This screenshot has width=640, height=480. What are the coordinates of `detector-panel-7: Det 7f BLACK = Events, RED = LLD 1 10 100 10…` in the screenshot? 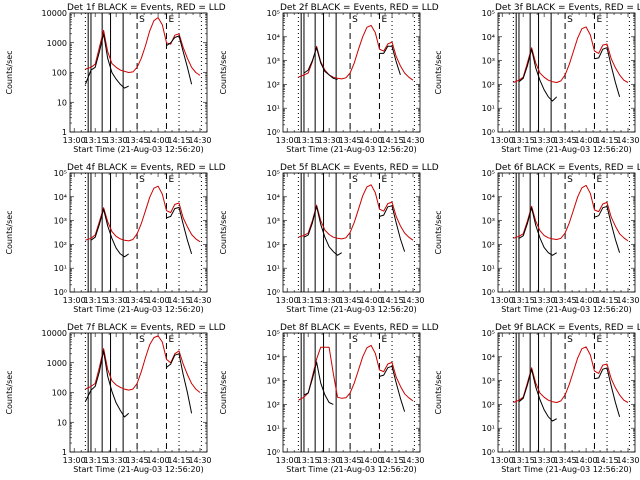 It's located at (115, 398).